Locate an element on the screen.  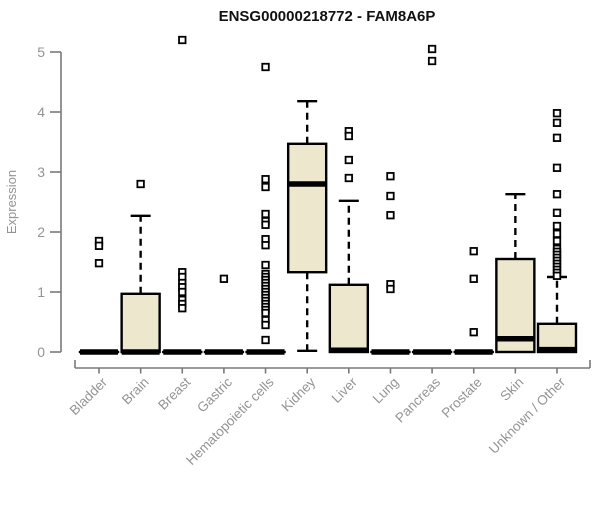
x-tick-label: Liver is located at coordinates (345, 390).